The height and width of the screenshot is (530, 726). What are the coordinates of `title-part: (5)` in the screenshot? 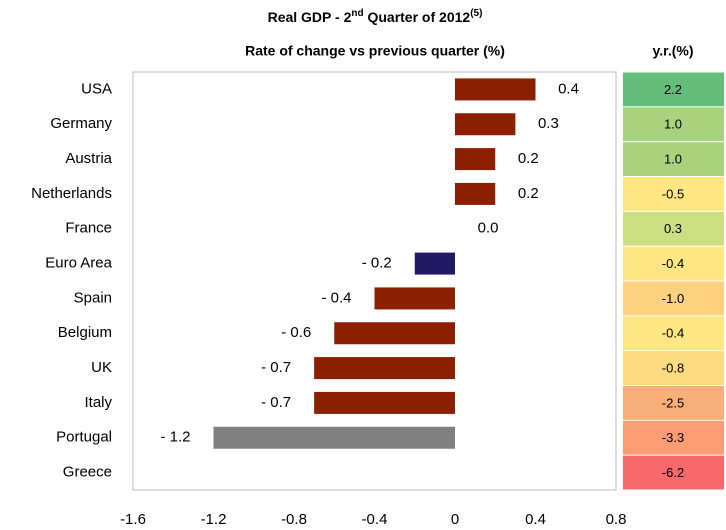 It's located at (476, 13).